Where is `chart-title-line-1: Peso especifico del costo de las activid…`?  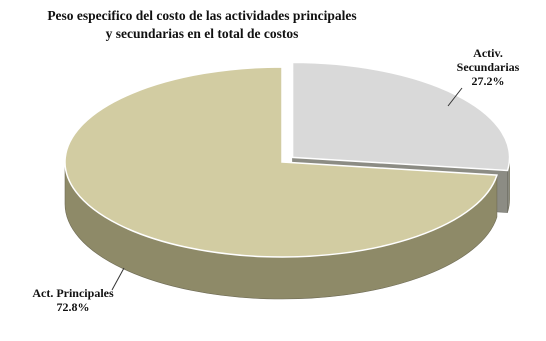
chart-title-line-1: Peso especifico del costo de las activid… is located at coordinates (202, 15).